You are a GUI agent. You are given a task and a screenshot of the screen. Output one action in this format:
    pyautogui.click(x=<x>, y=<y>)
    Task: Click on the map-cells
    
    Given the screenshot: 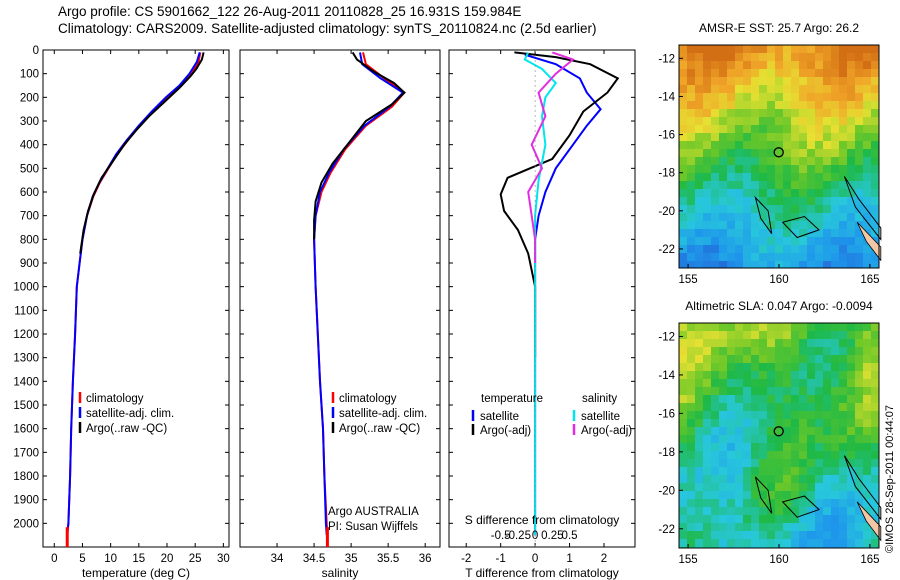 What is the action you would take?
    pyautogui.click(x=779, y=156)
    